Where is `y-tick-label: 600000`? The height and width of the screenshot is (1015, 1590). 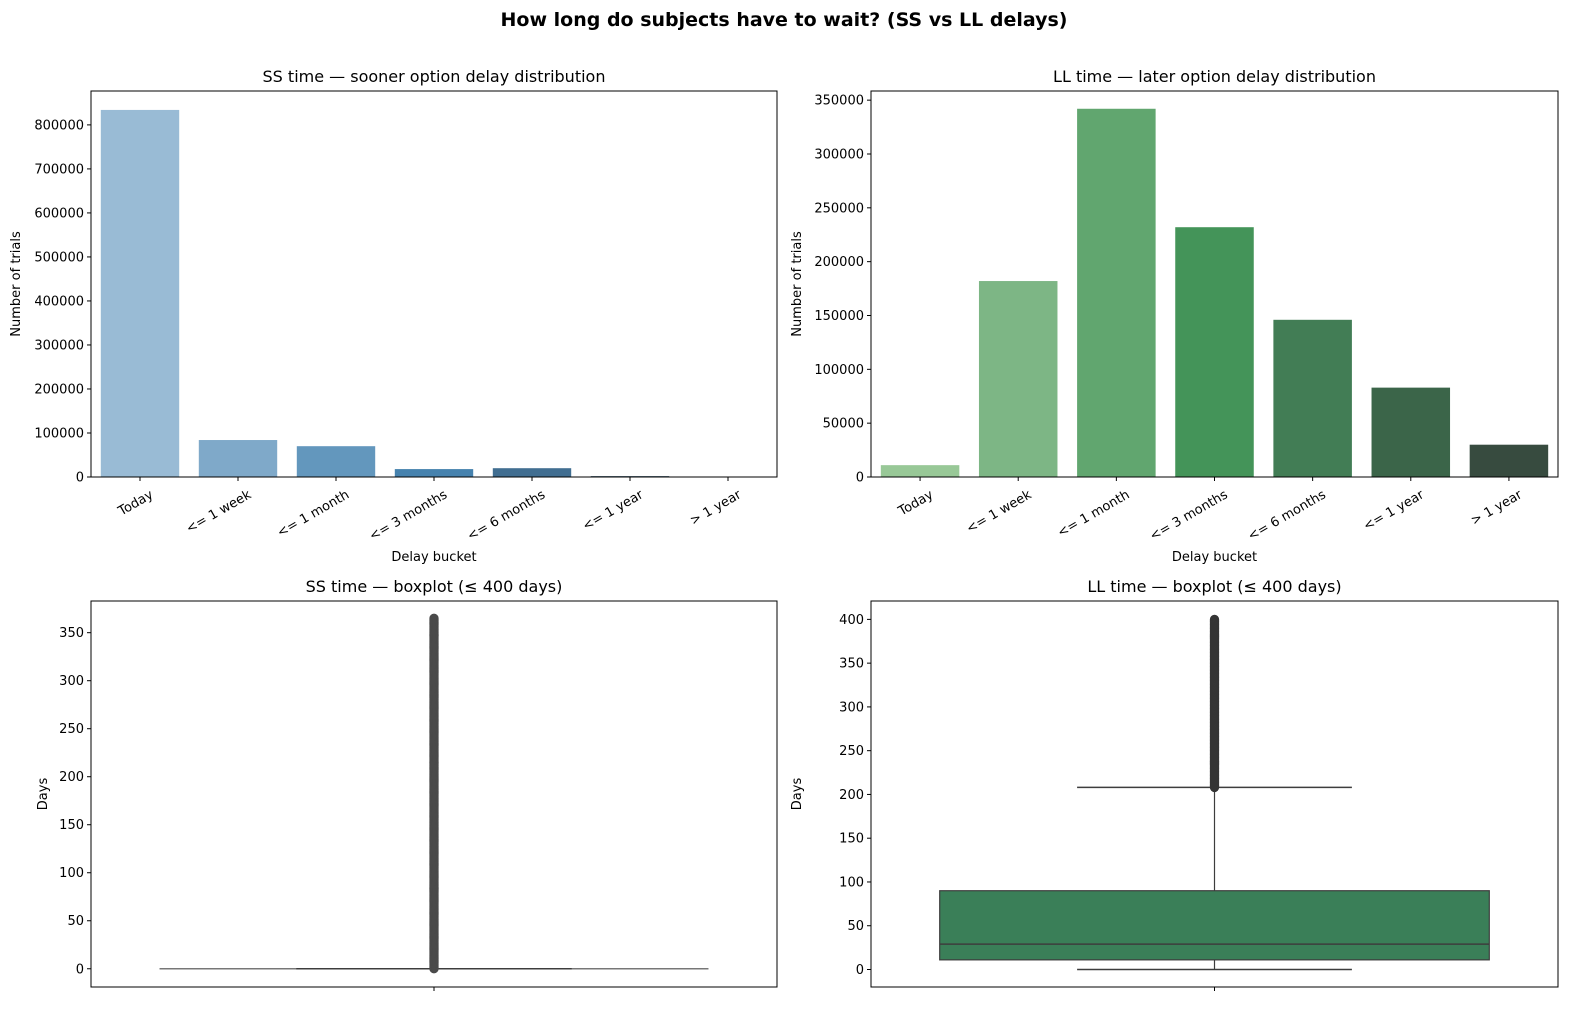 y-tick-label: 600000 is located at coordinates (59, 213).